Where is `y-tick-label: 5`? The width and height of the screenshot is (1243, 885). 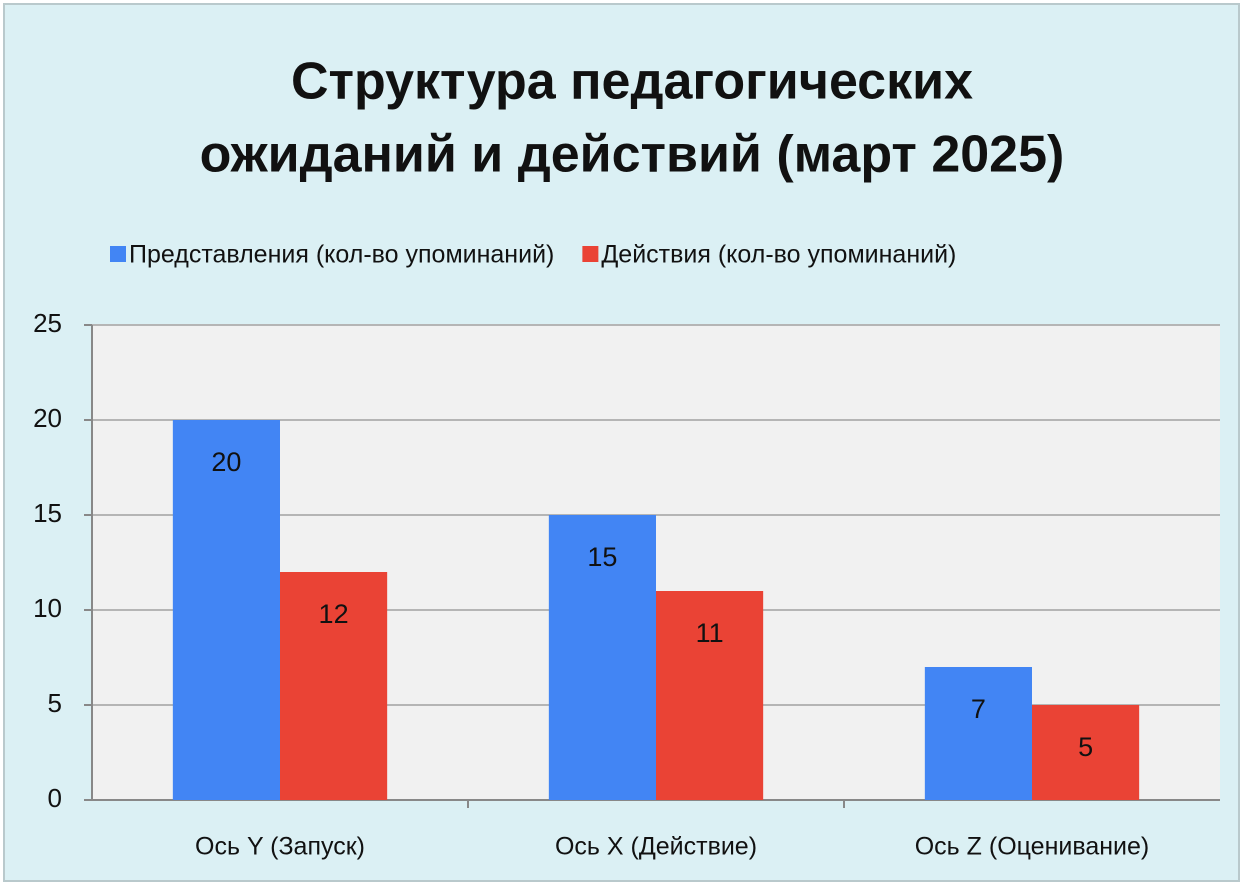 y-tick-label: 5 is located at coordinates (55, 703).